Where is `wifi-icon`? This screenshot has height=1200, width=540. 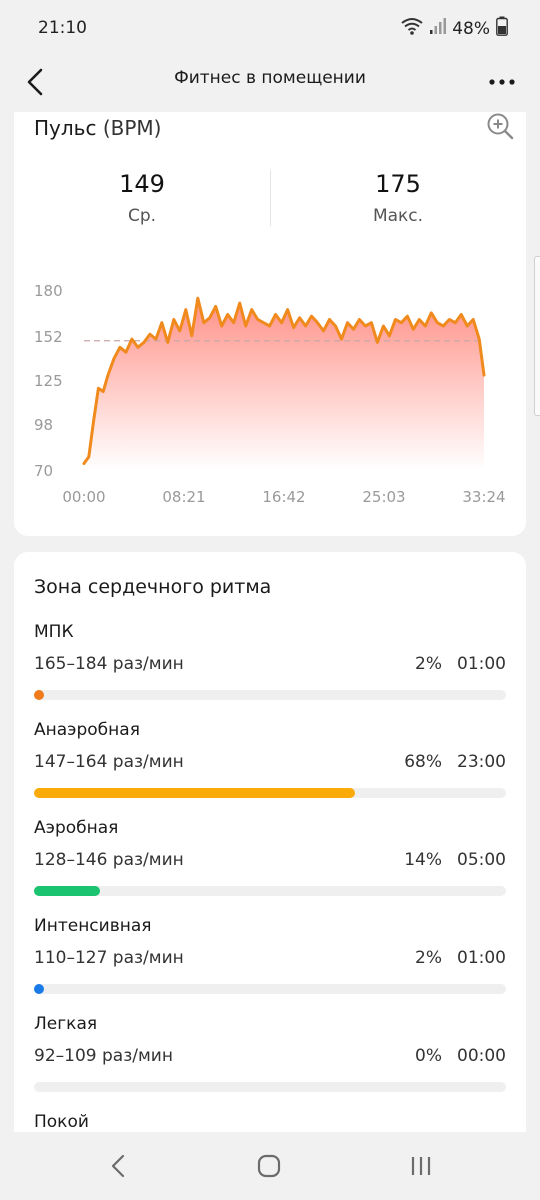 wifi-icon is located at coordinates (412, 28).